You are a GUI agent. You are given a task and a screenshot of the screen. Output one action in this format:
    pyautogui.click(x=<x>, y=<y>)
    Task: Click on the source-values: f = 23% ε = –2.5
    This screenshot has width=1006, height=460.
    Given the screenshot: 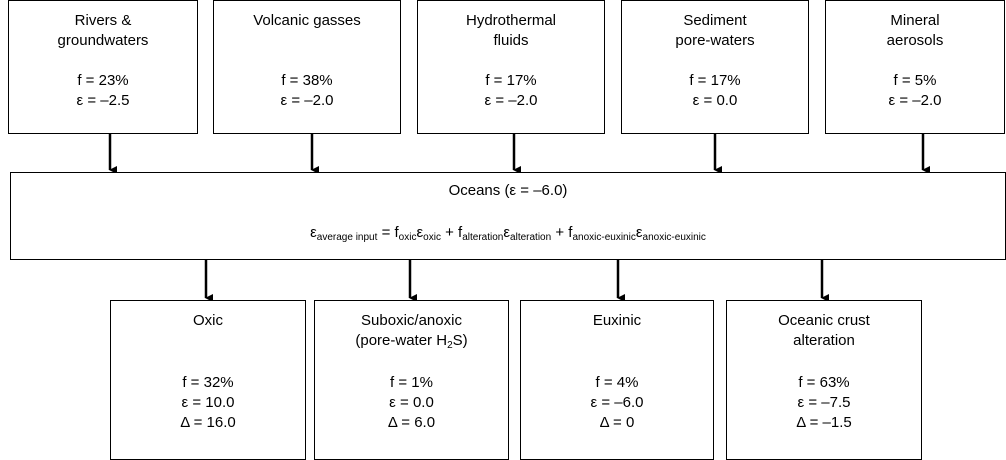 What is the action you would take?
    pyautogui.click(x=103, y=91)
    